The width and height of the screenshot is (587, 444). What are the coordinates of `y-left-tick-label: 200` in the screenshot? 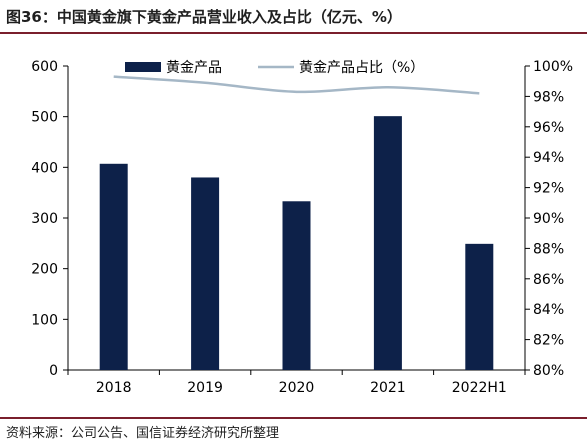 It's located at (44, 270).